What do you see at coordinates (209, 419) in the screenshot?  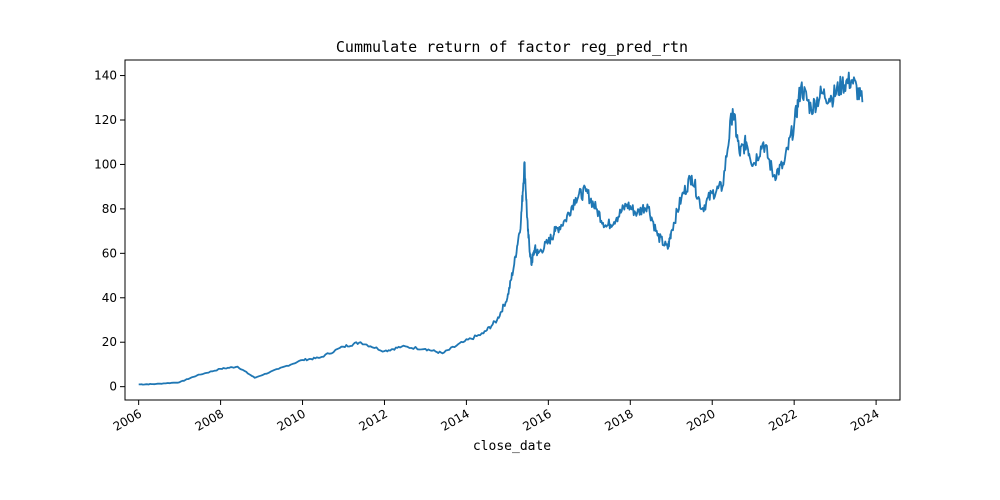 I see `x-tick-label: 2008` at bounding box center [209, 419].